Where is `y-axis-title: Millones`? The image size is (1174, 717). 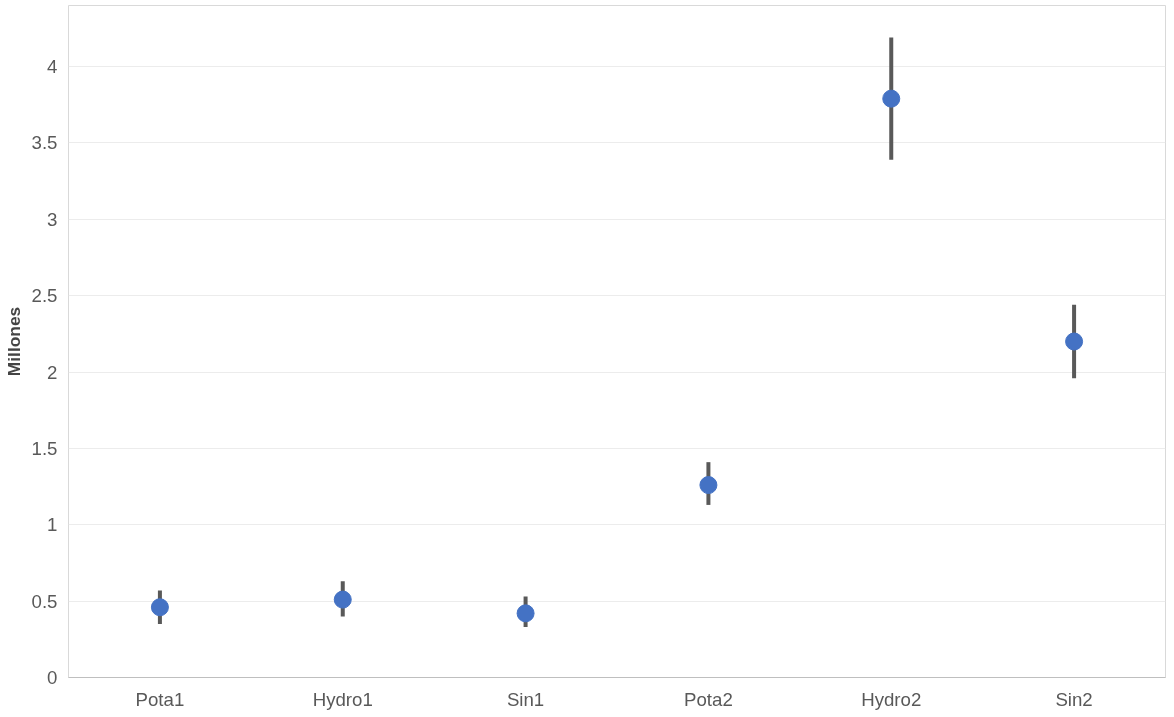 y-axis-title: Millones is located at coordinates (13, 341).